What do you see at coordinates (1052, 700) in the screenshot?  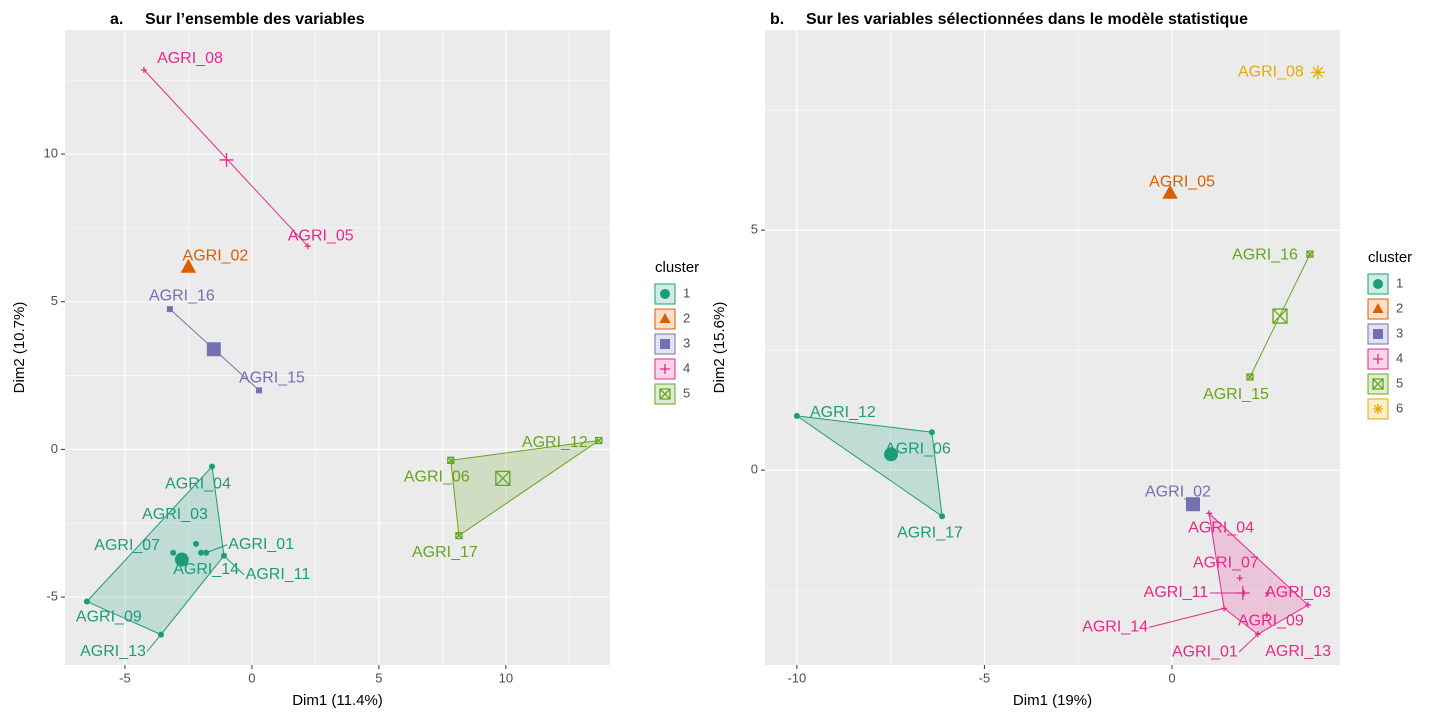 I see `x-axis-label: Dim1 (19%)` at bounding box center [1052, 700].